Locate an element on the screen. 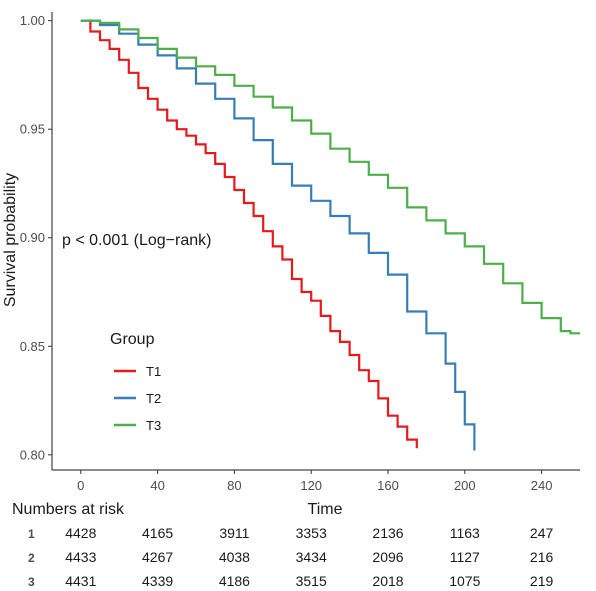  risk-count: 4165 is located at coordinates (157, 533).